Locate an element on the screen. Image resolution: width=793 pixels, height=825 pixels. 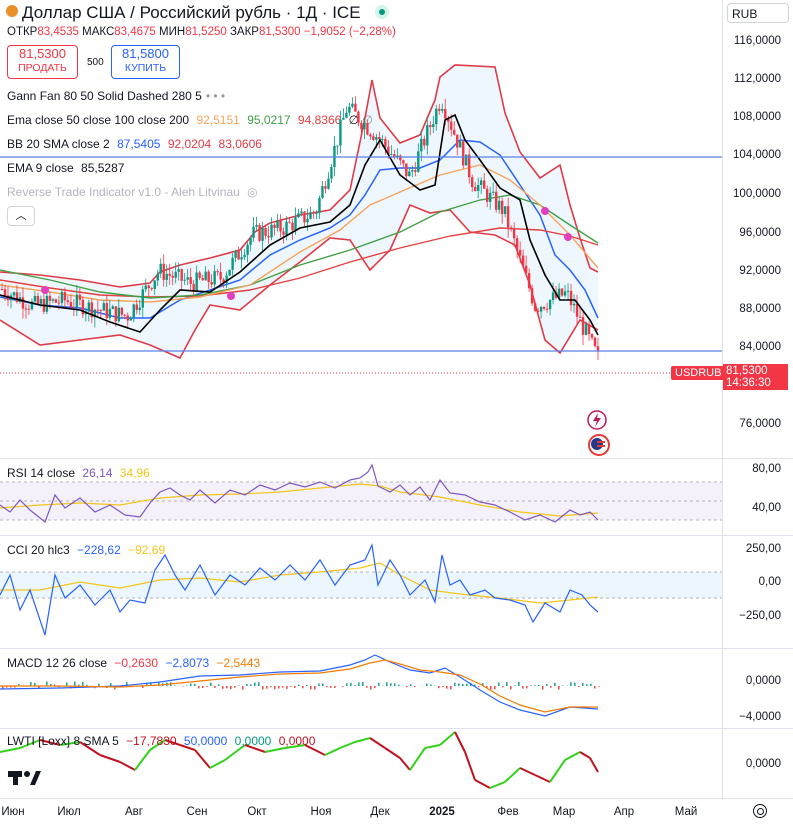
legend-macd: MACD 12 26 close −0,2630 −2,8073 −2,5443 is located at coordinates (135, 663).